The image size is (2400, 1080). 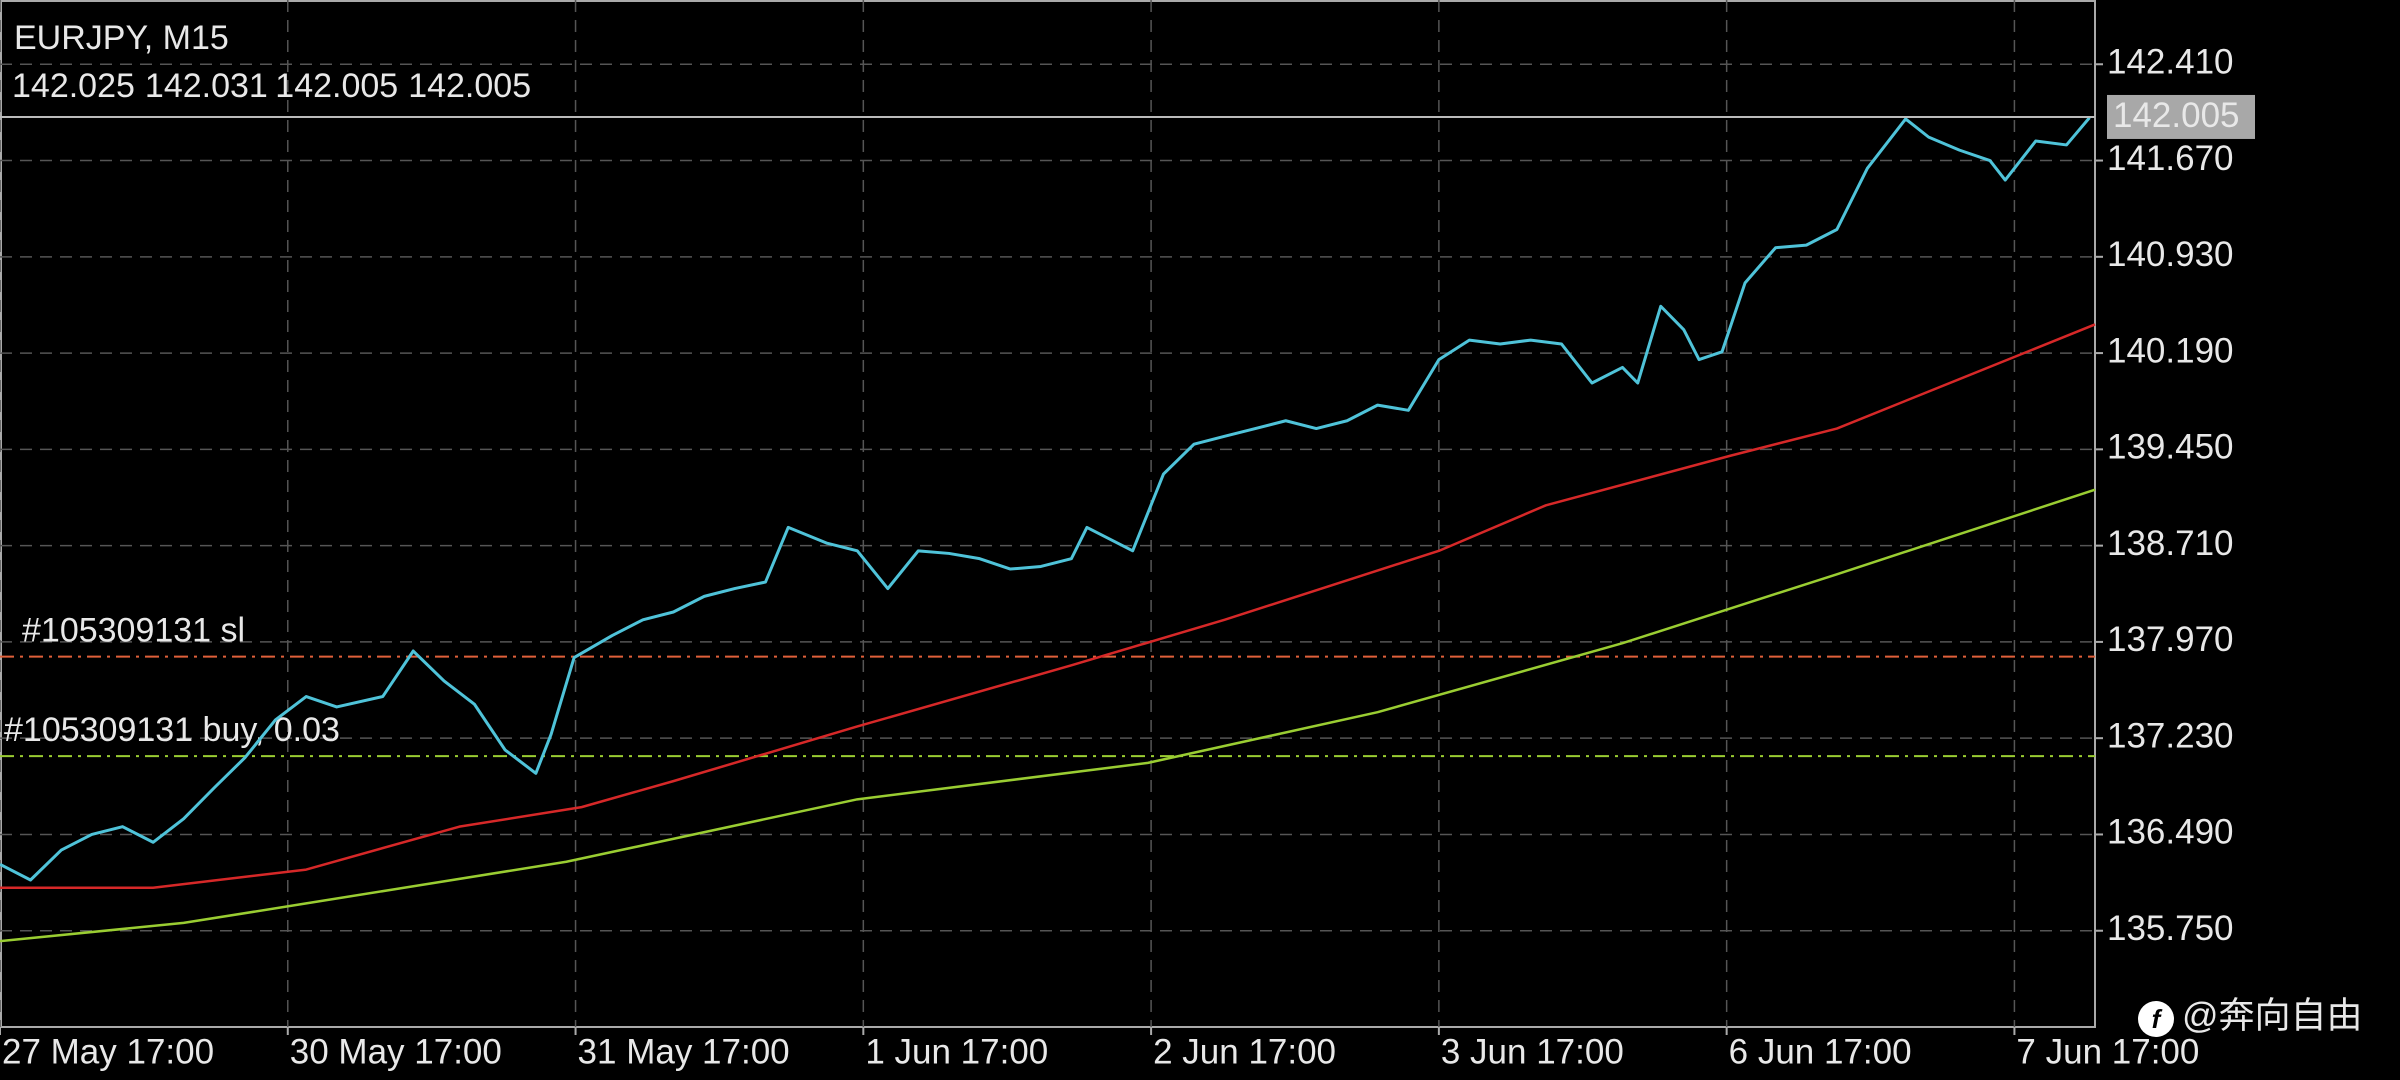 What do you see at coordinates (121, 38) in the screenshot?
I see `symbol-title: EURJPY, M15` at bounding box center [121, 38].